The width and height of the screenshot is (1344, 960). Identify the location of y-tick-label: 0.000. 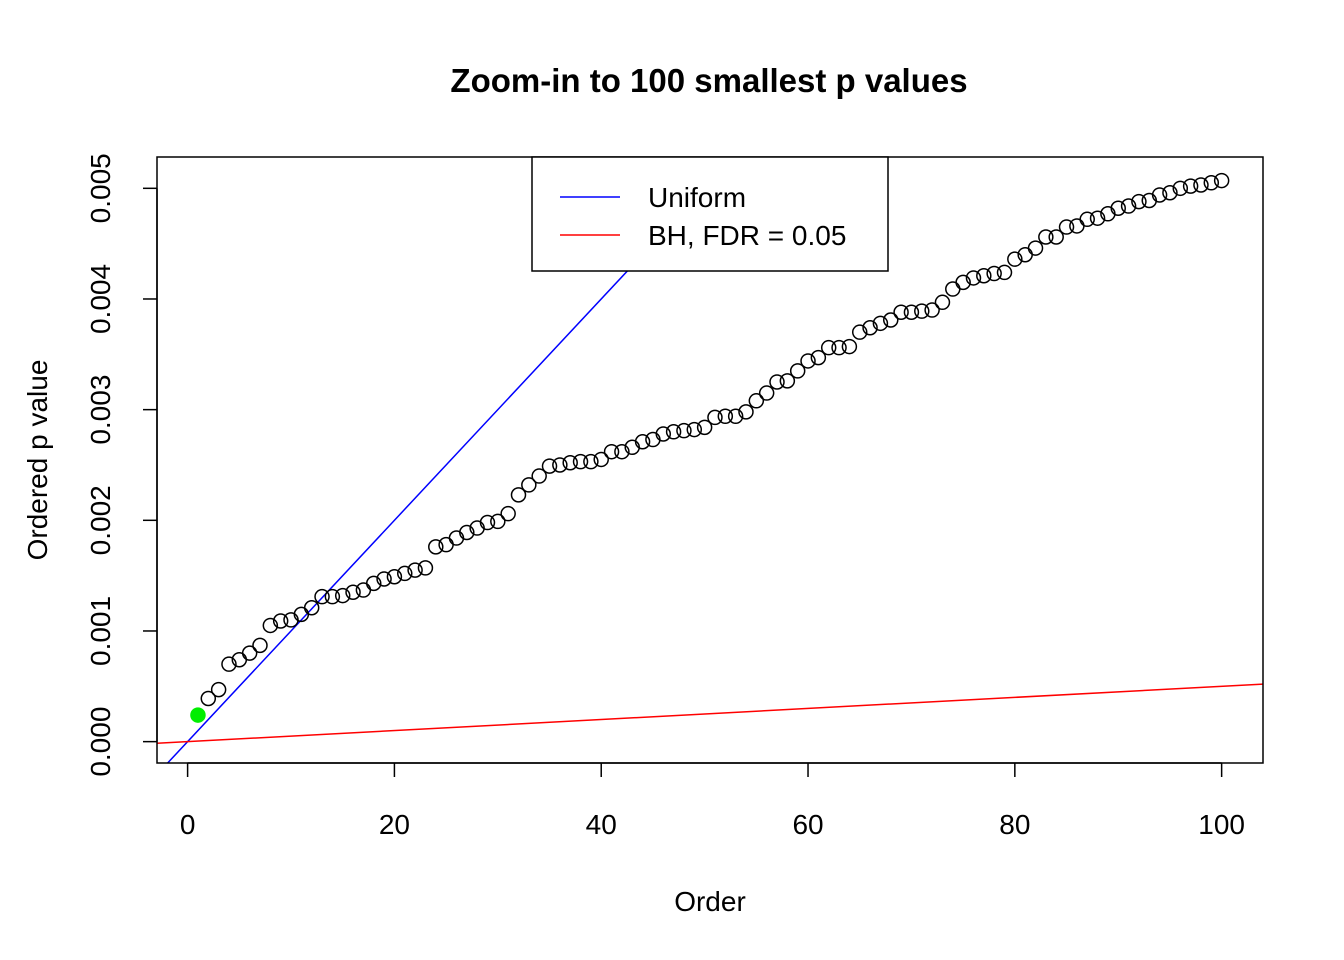
(100, 742).